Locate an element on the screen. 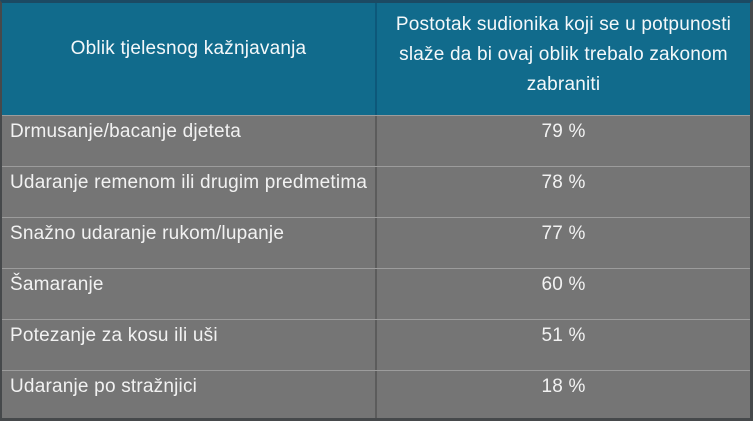 The image size is (753, 421). table-row: Udaranje po stražnjici 18 % is located at coordinates (376, 394).